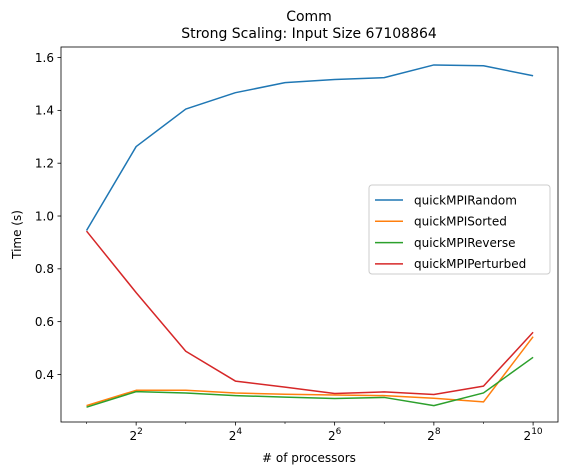 This screenshot has height=475, width=567. Describe the element at coordinates (309, 34) in the screenshot. I see `chart-subtitle: Strong Scaling: Input Size 67108864` at that location.